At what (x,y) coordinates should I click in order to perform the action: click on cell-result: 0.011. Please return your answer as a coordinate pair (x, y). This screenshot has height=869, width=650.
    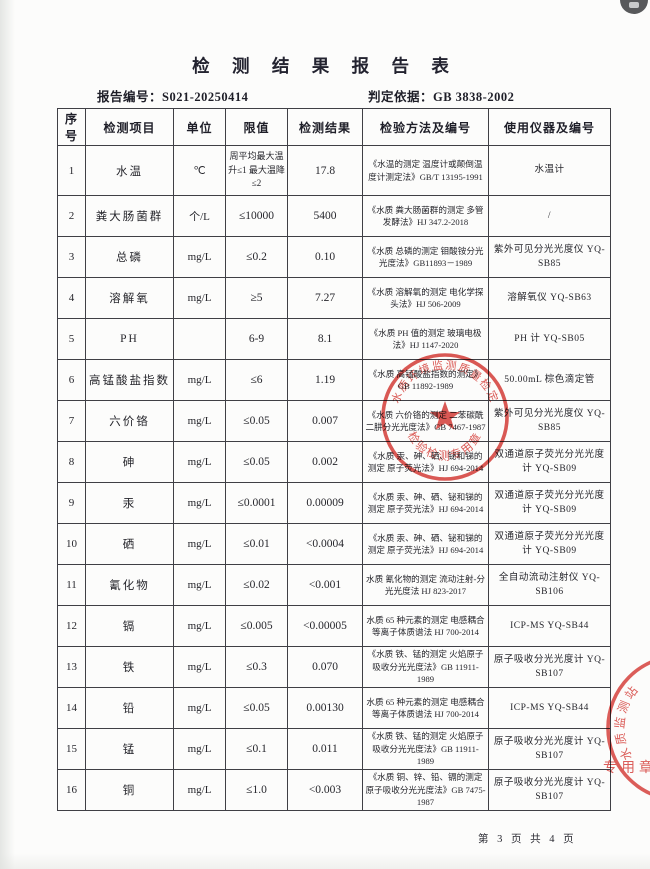
    Looking at the image, I should click on (325, 749).